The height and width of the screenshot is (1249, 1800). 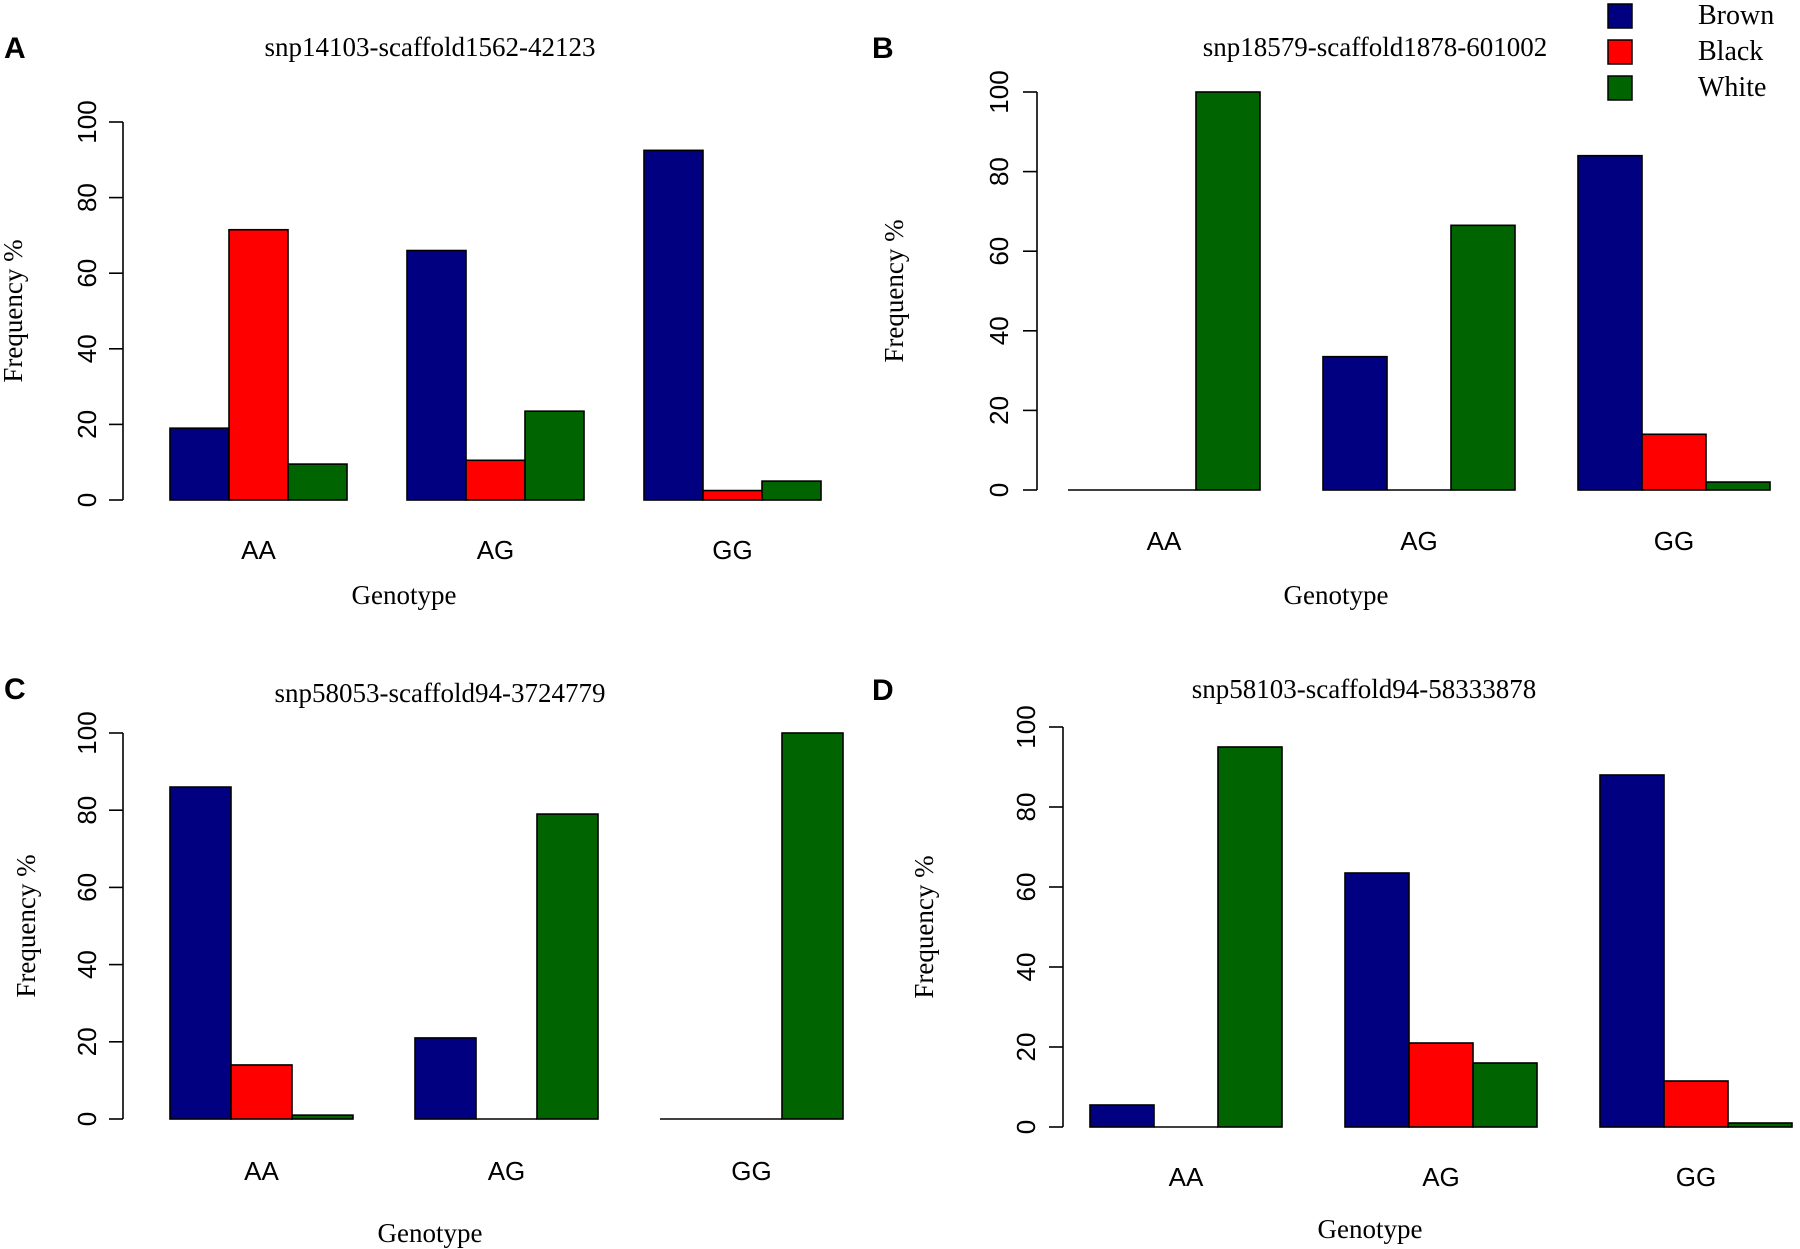 I want to click on legend-label-white: White, so click(x=1732, y=87).